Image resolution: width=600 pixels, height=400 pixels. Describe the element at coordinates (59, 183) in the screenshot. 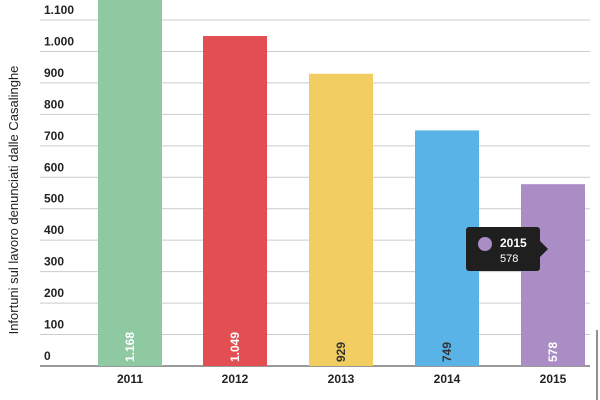

I see `y-axis-ticks: 0 100 200 300 400 500 600 700 800 900 1.000 1.100` at that location.